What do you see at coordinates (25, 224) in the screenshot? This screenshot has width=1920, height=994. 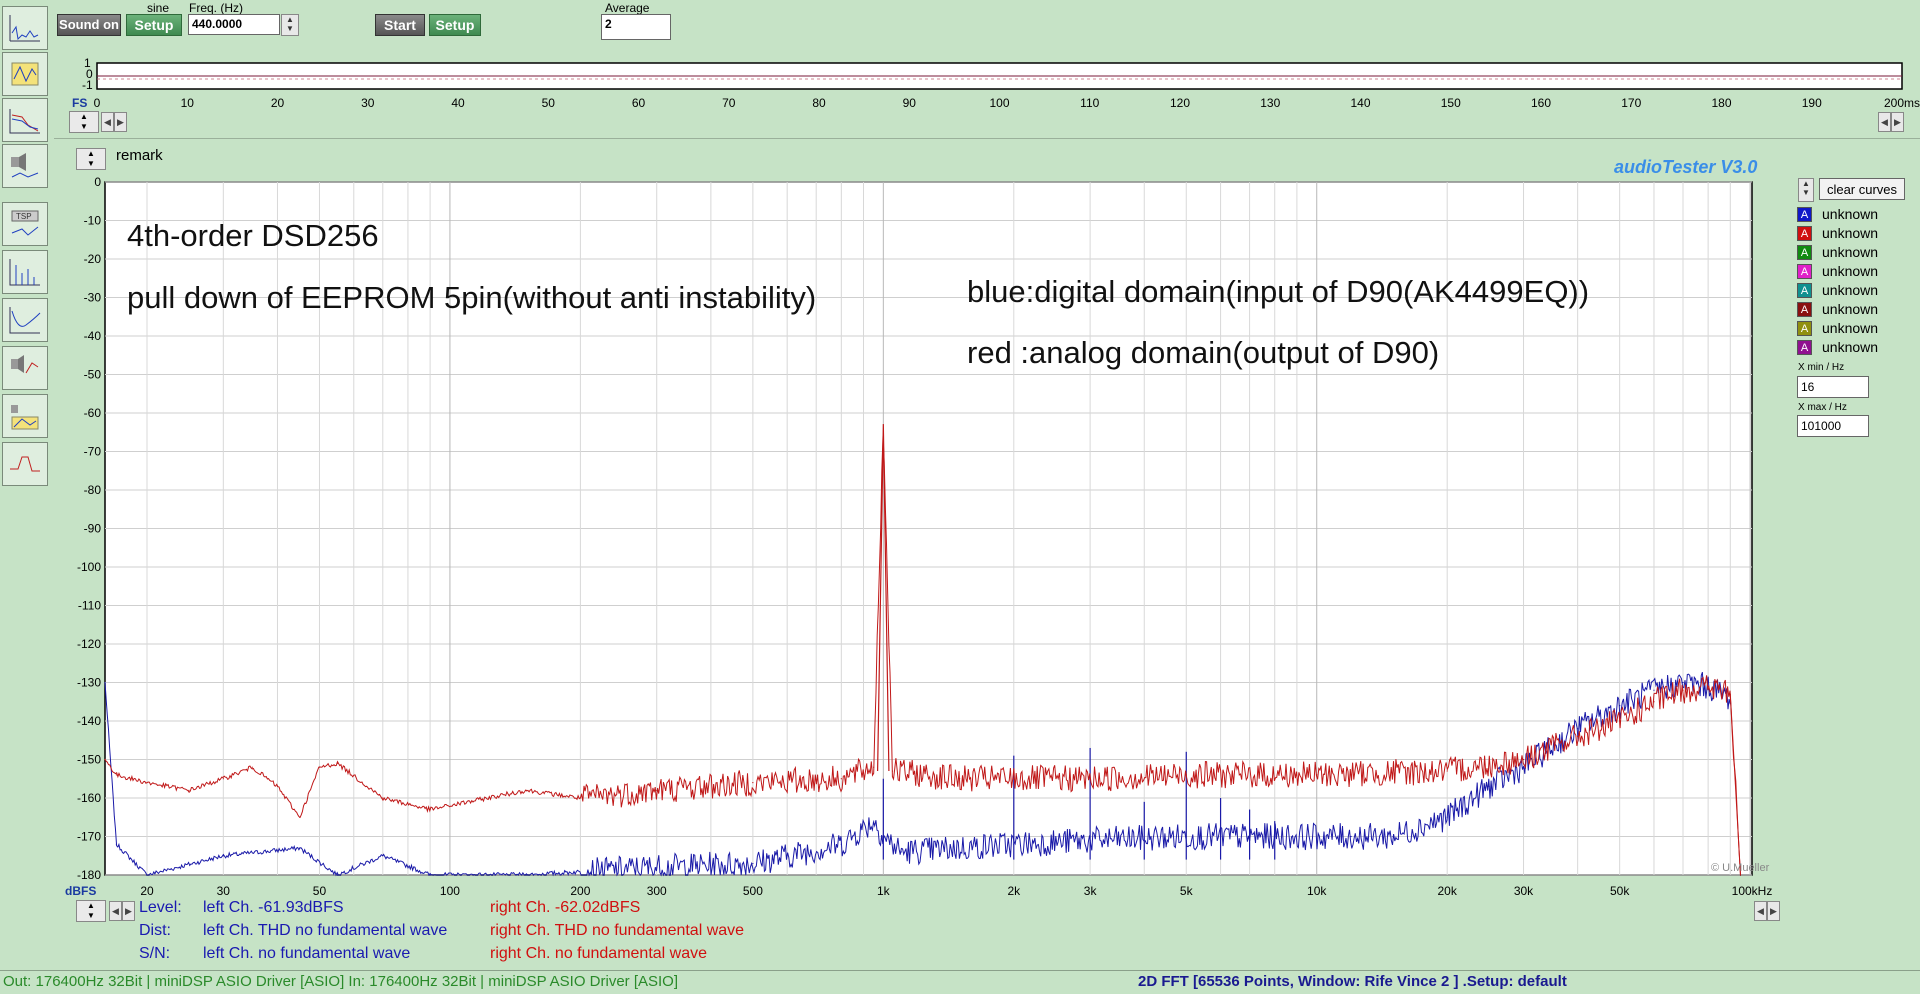 I see `tsp-icon: TSP` at bounding box center [25, 224].